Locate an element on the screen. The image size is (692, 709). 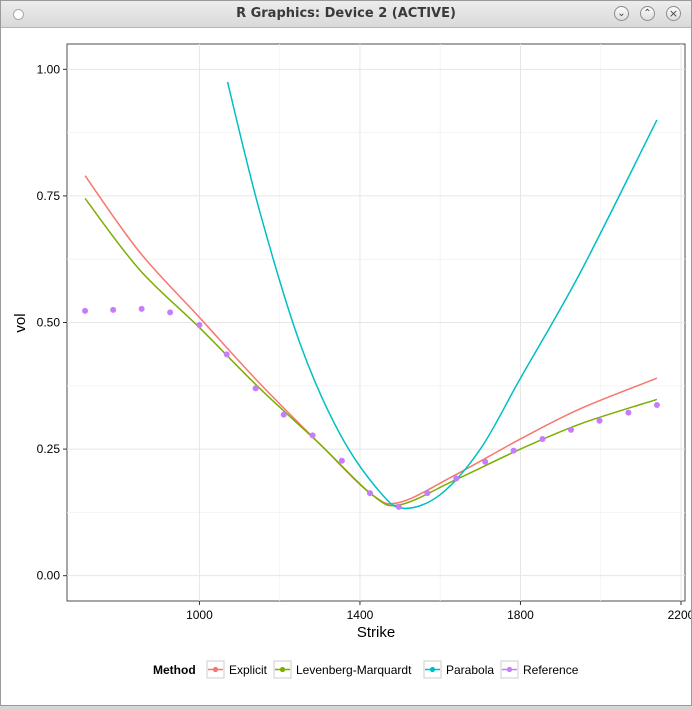
y-axis: 0.00 0.25 0.50 0.75 1.00 is located at coordinates (52, 322).